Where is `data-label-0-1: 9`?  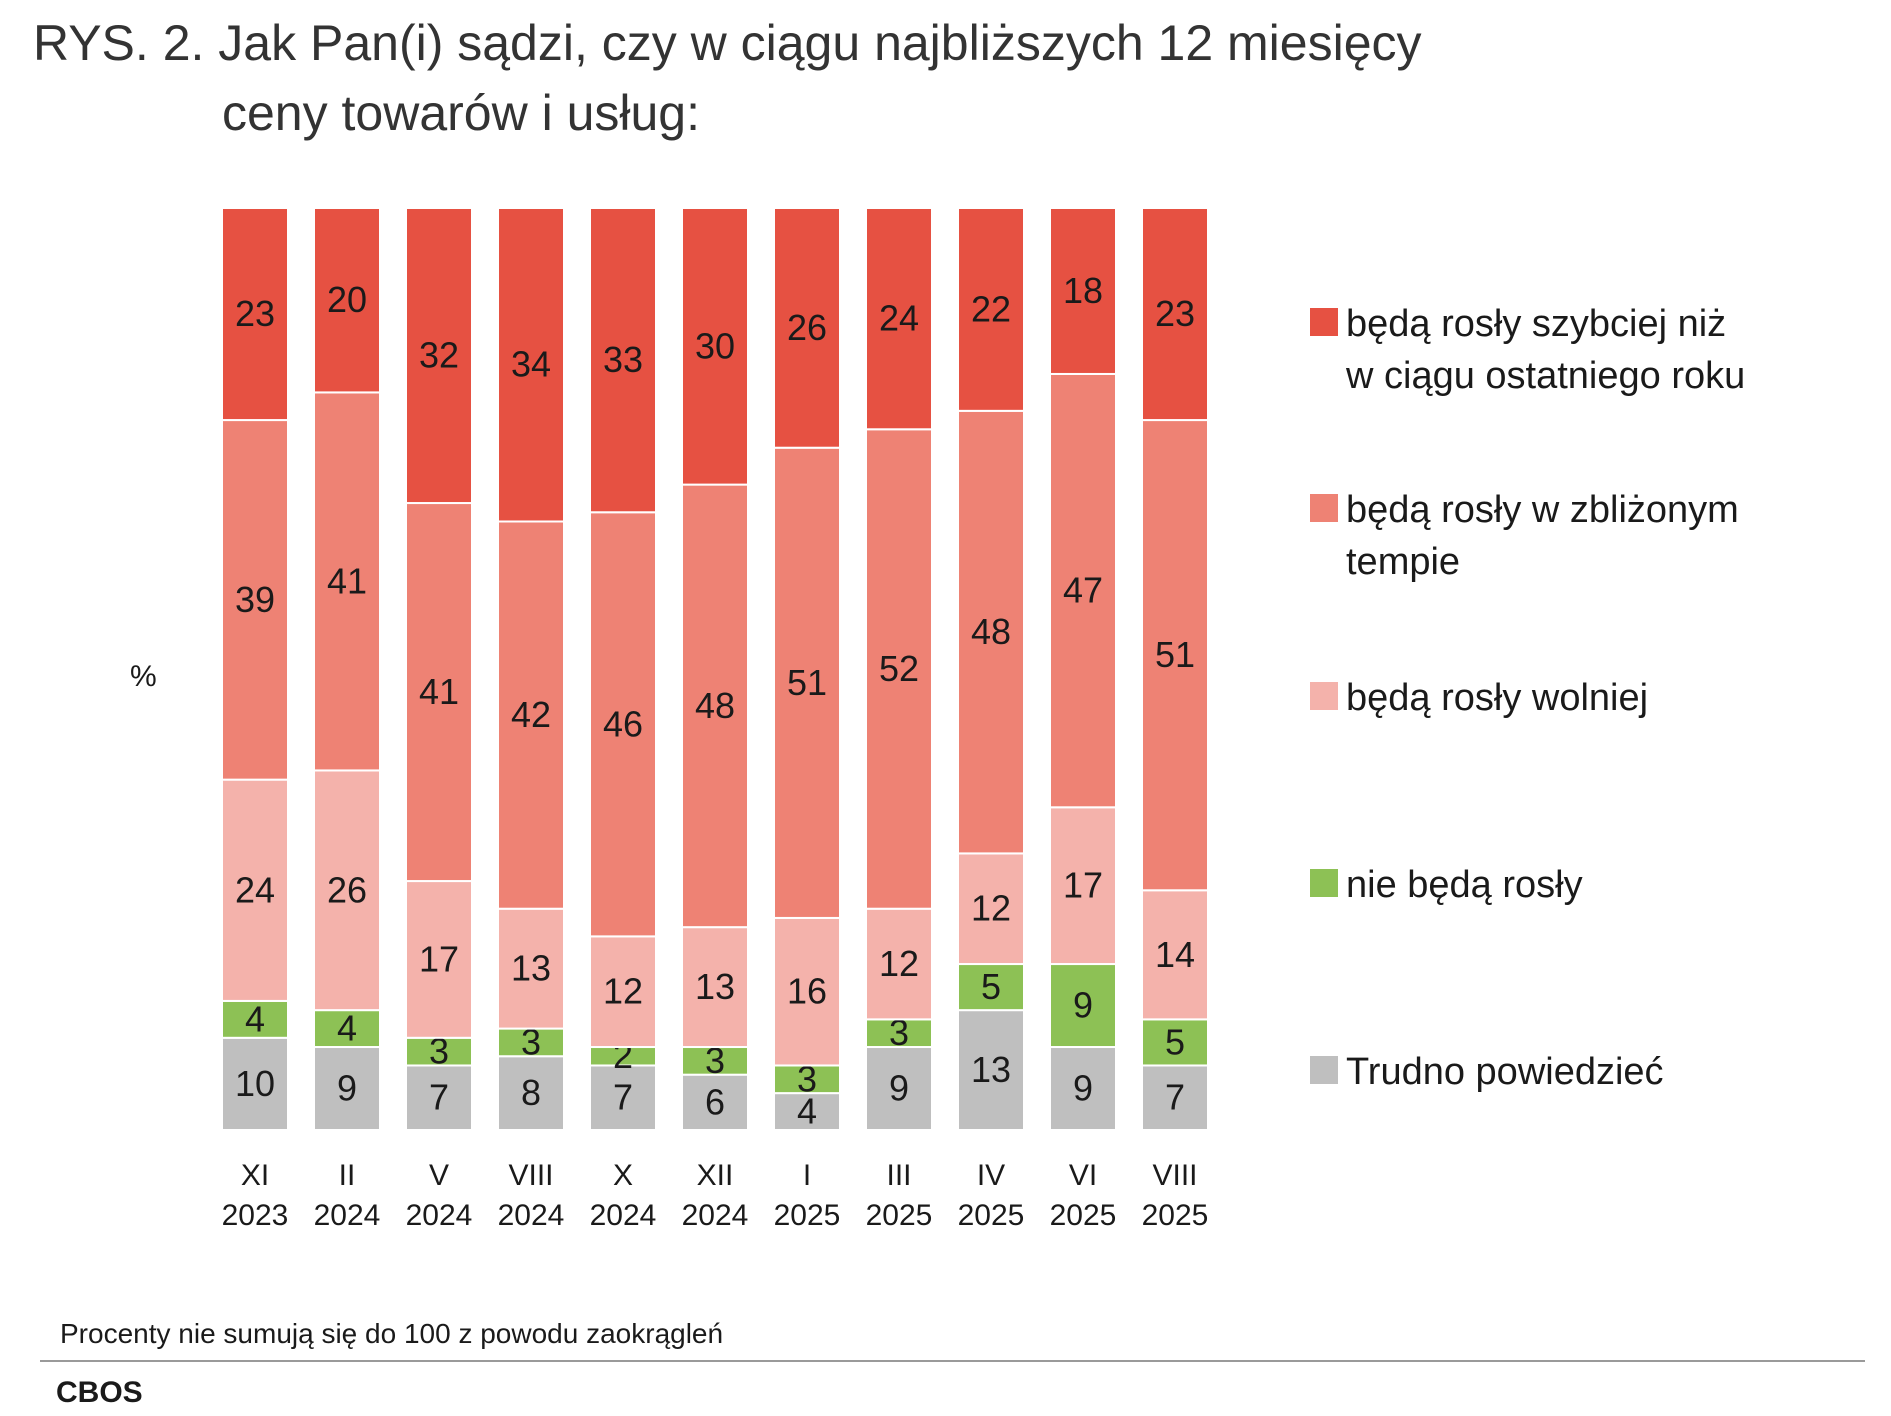 data-label-0-1: 9 is located at coordinates (347, 1088).